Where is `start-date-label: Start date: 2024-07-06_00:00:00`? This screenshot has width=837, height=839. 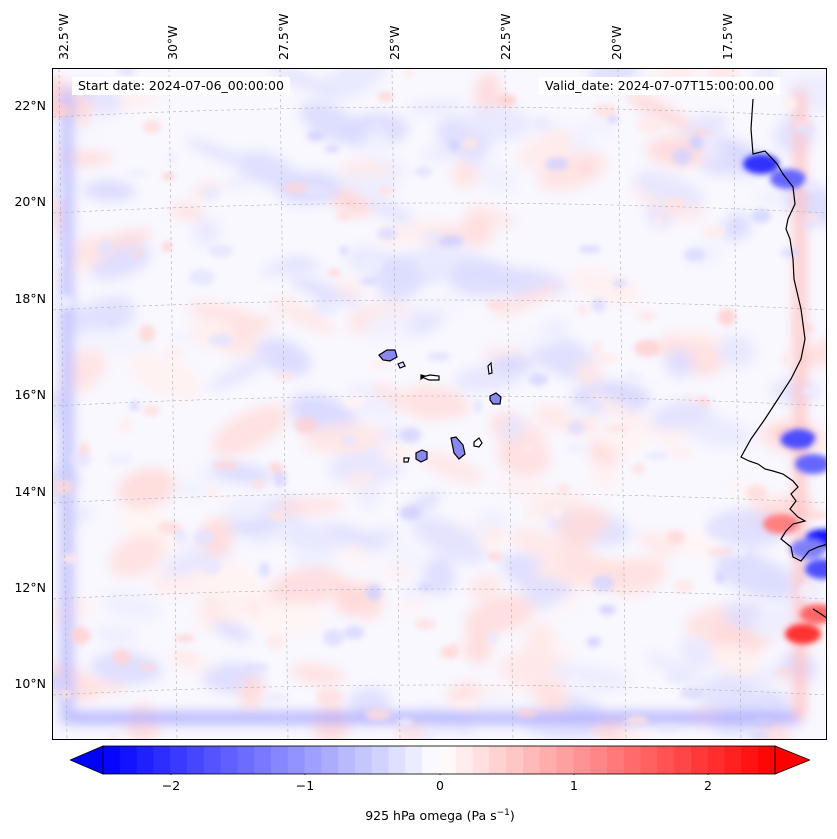 start-date-label: Start date: 2024-07-06_00:00:00 is located at coordinates (181, 86).